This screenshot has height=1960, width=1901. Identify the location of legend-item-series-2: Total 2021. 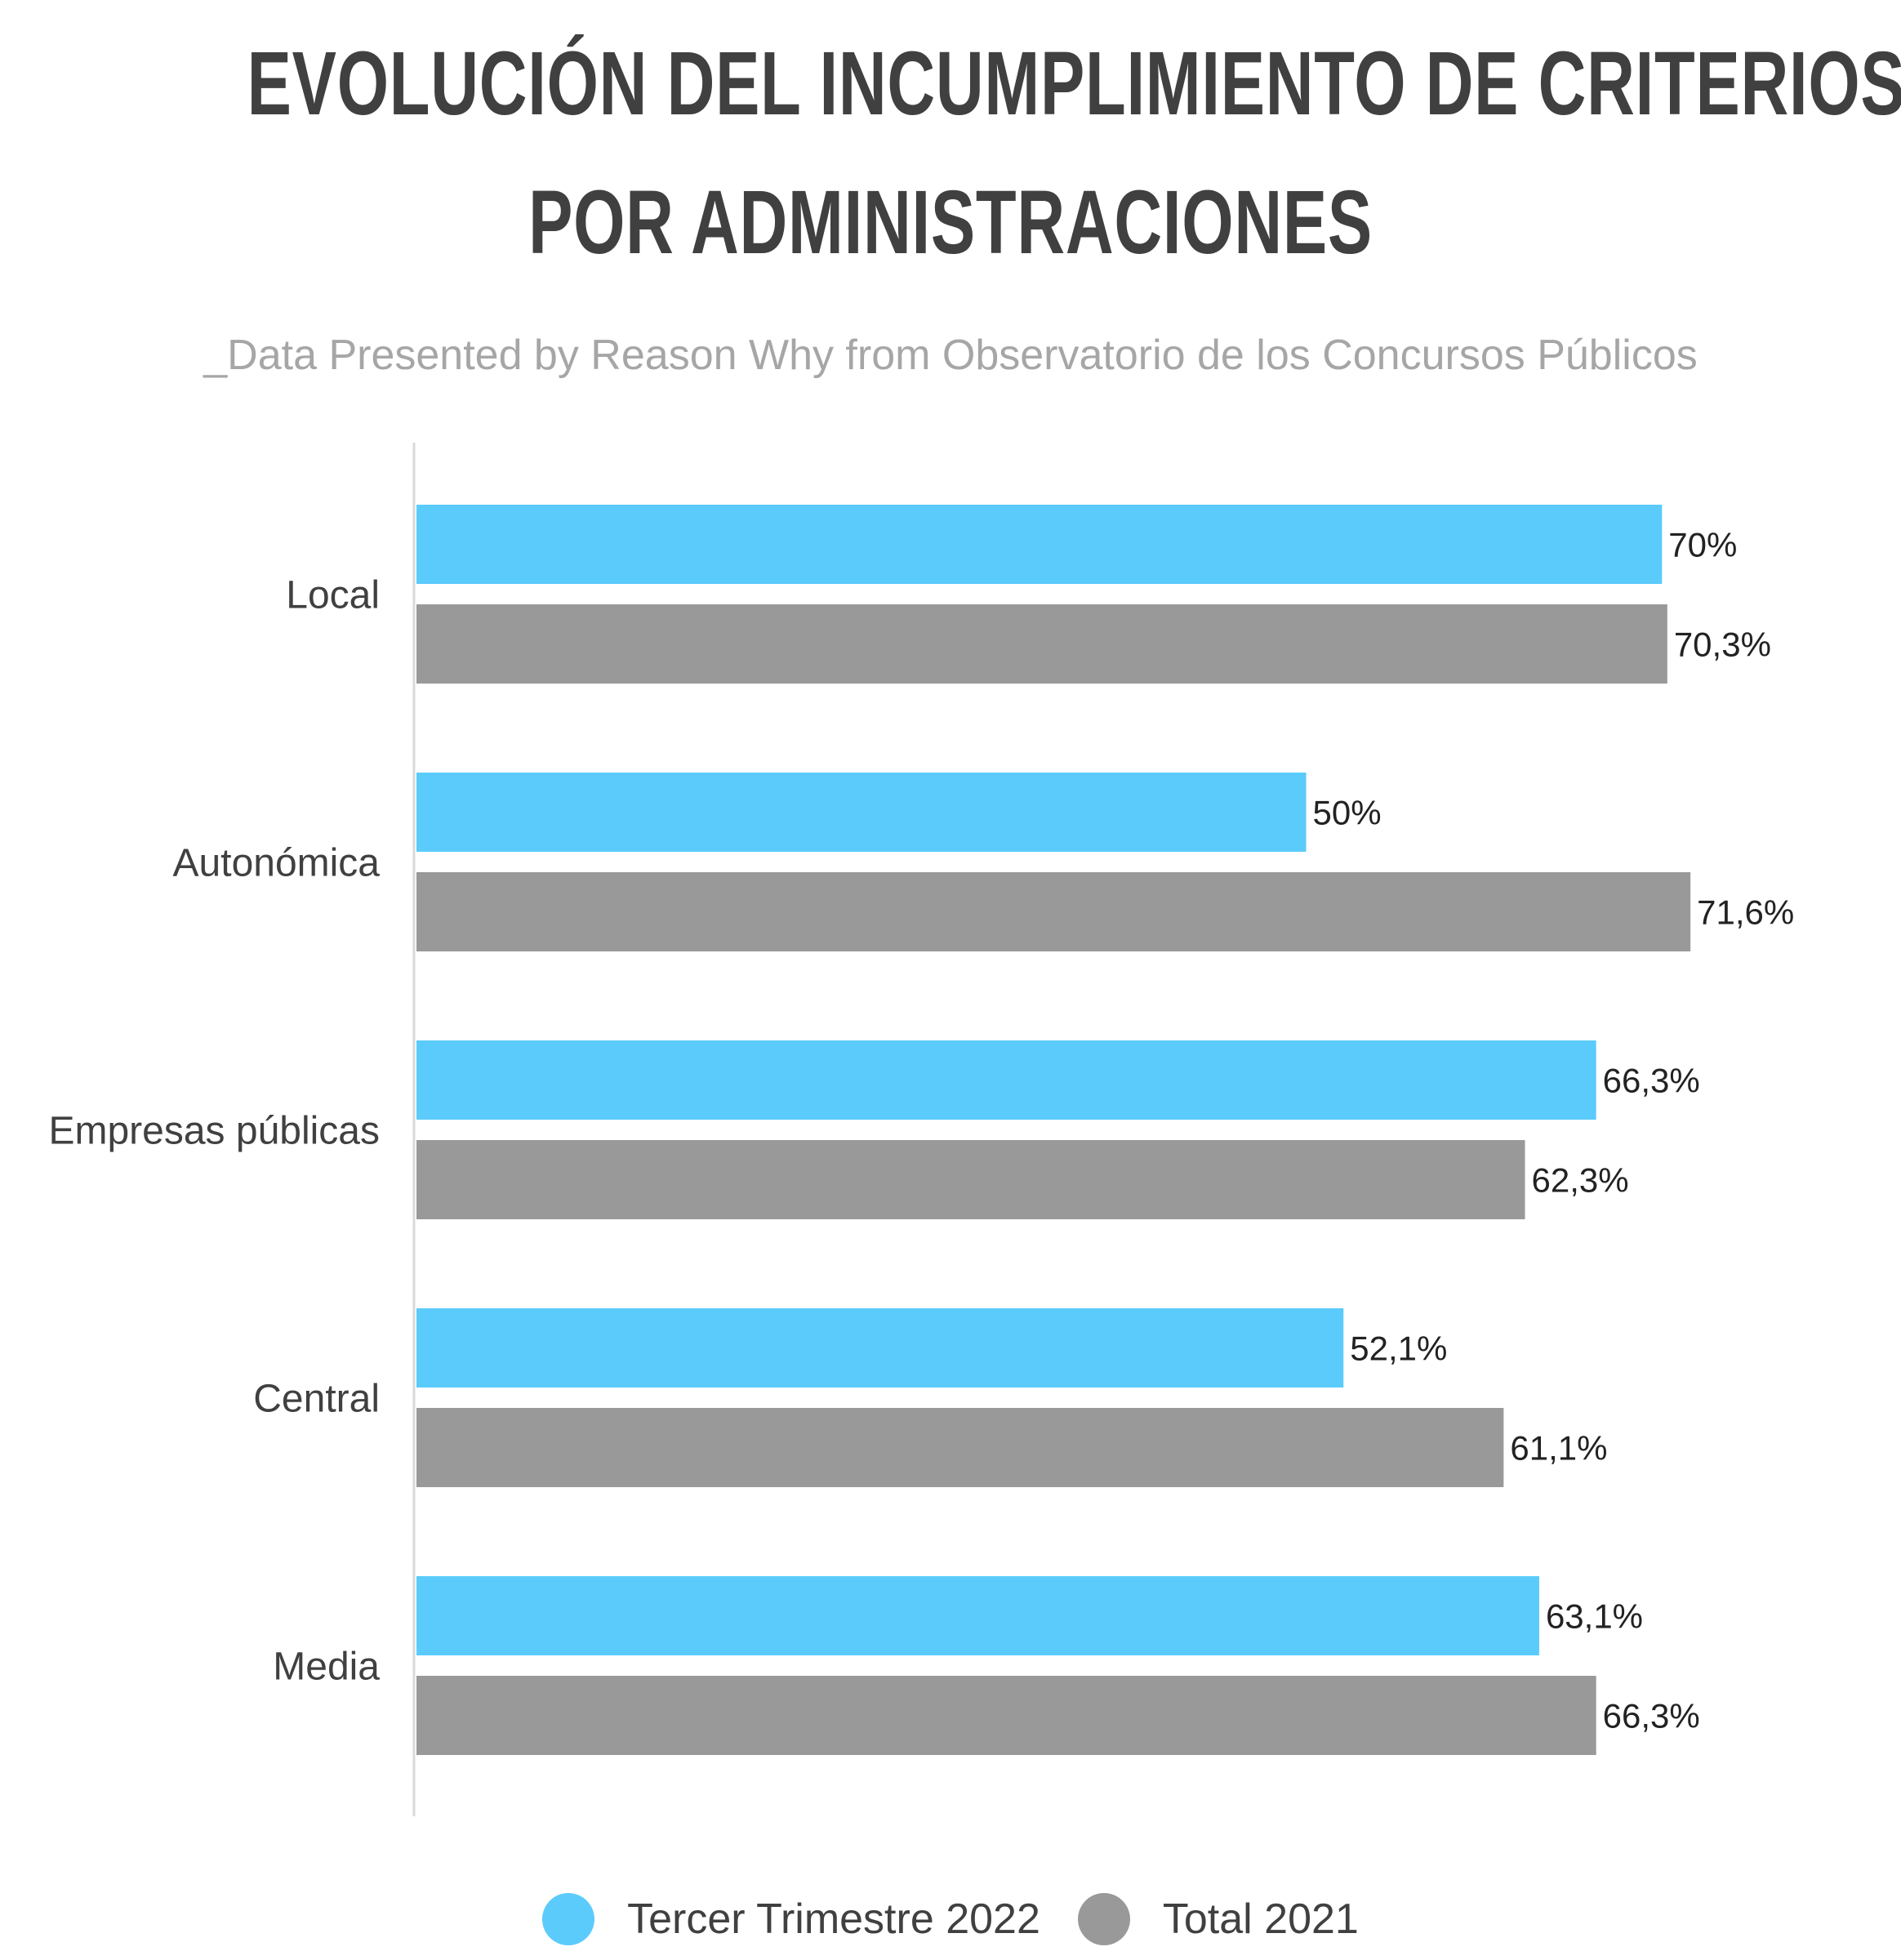
(1218, 1919).